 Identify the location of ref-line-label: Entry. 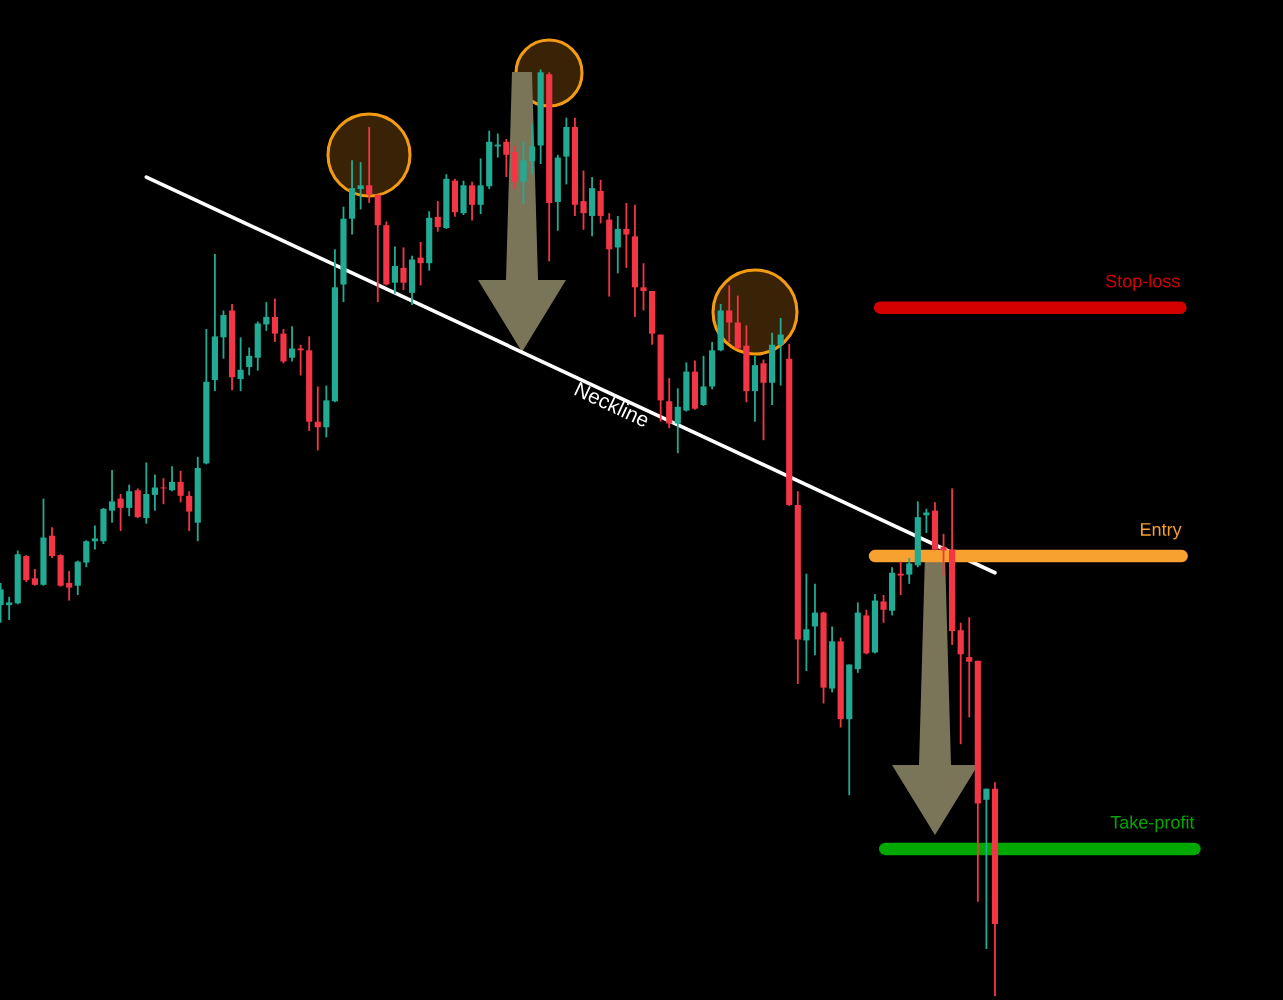
(1161, 531).